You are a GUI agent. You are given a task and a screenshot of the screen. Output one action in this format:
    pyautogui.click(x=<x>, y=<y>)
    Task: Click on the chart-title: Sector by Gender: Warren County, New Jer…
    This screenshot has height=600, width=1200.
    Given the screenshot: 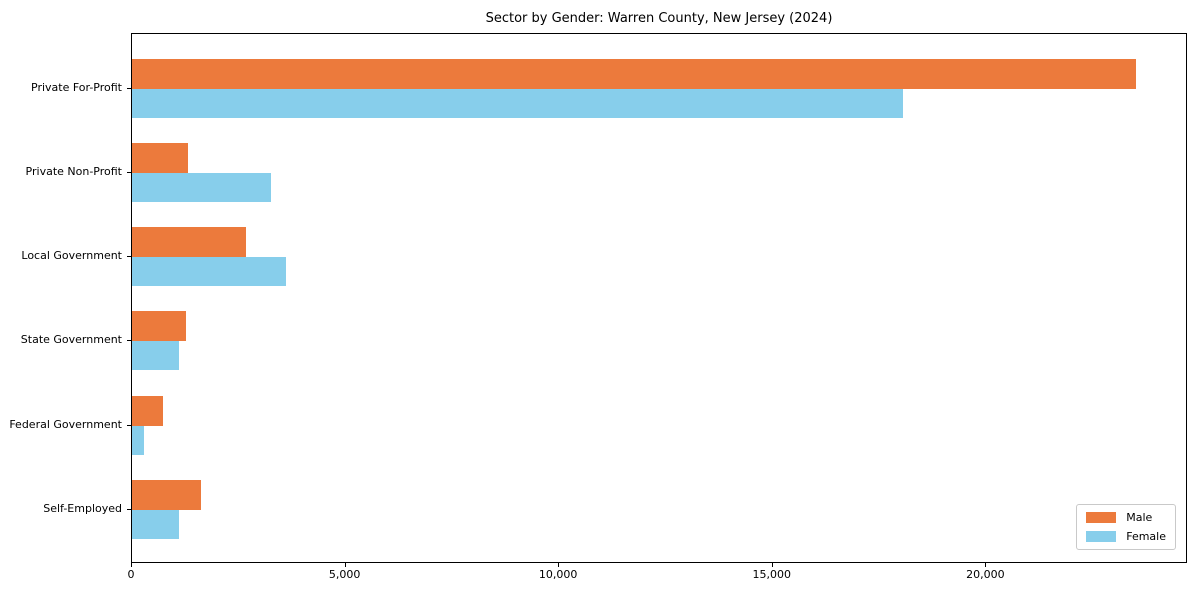 What is the action you would take?
    pyautogui.click(x=659, y=18)
    